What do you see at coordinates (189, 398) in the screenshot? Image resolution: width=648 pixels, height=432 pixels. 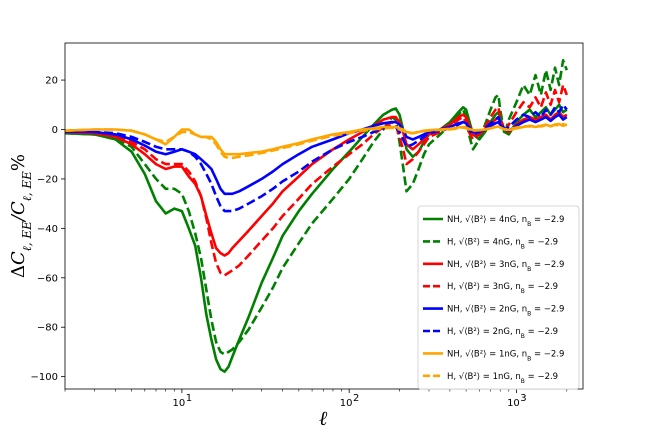 I see `x-tick-exponent: 1` at bounding box center [189, 398].